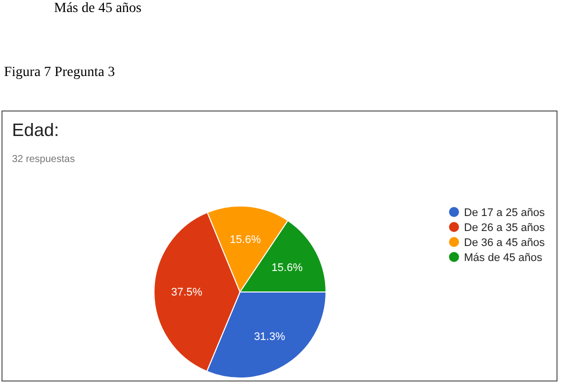  I want to click on legend-label: Más de 45 años, so click(503, 258).